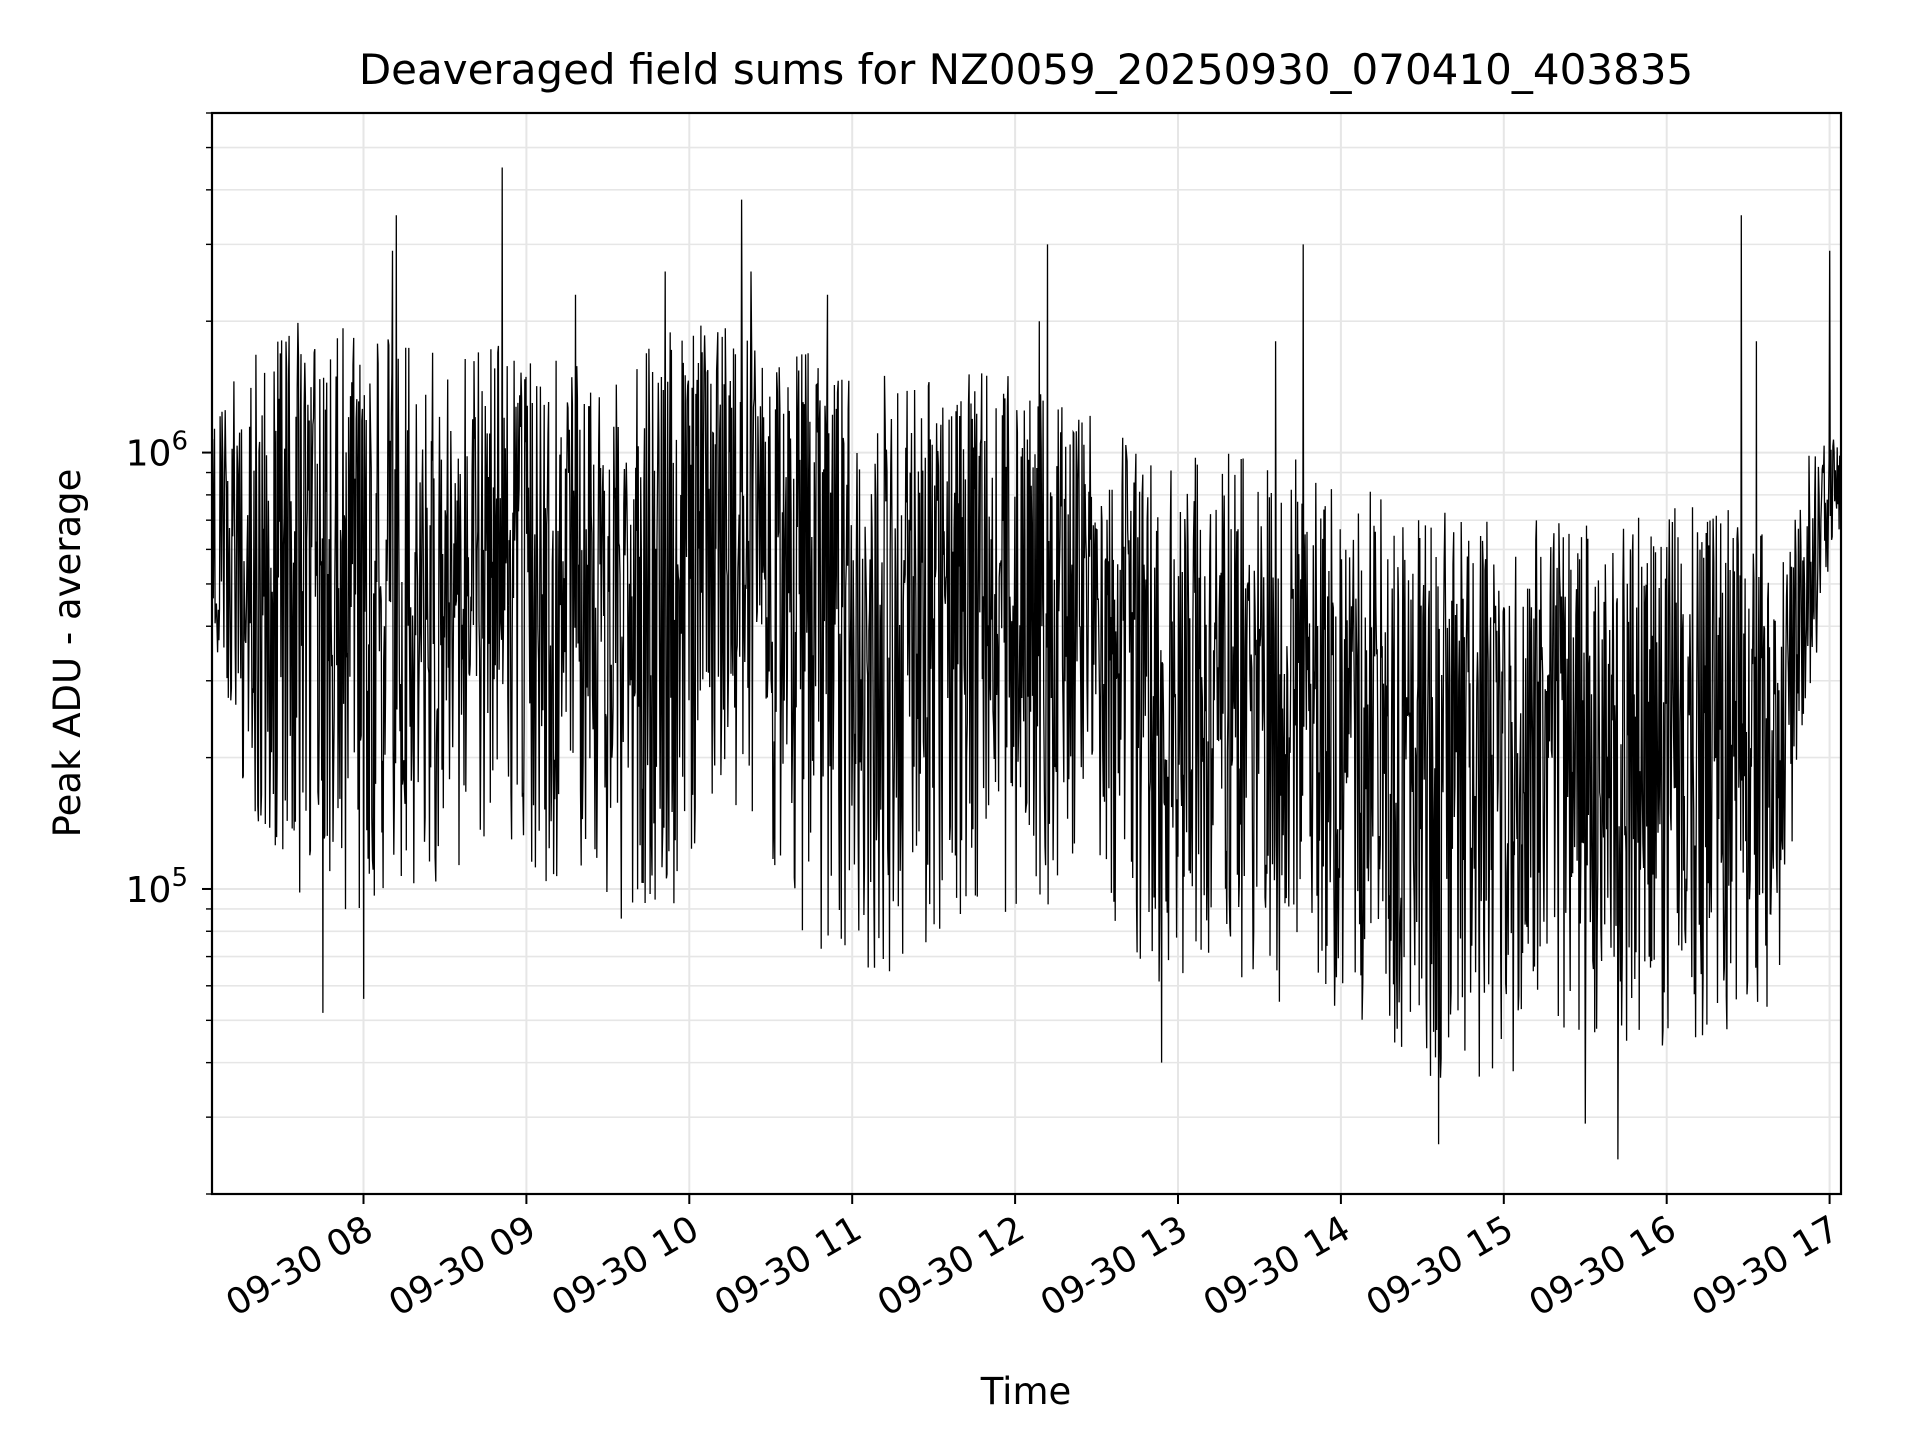 The image size is (1920, 1440). What do you see at coordinates (1026, 1391) in the screenshot?
I see `x-axis-label: Time` at bounding box center [1026, 1391].